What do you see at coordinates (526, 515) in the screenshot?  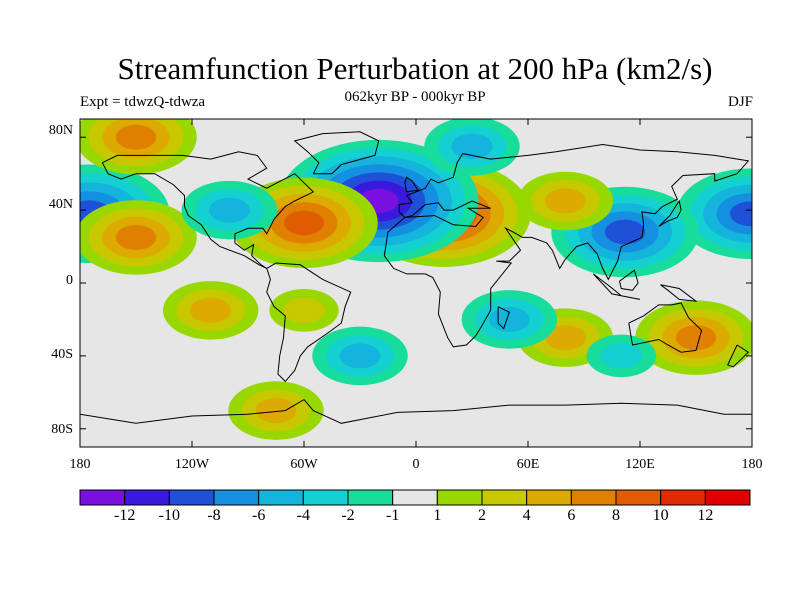 I see `colorbar-label: 4` at bounding box center [526, 515].